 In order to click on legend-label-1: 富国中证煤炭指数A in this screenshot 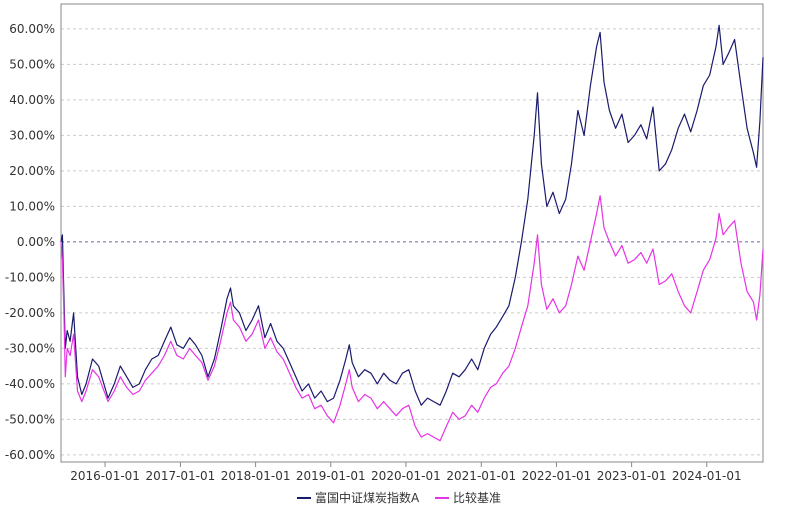, I will do `click(367, 497)`.